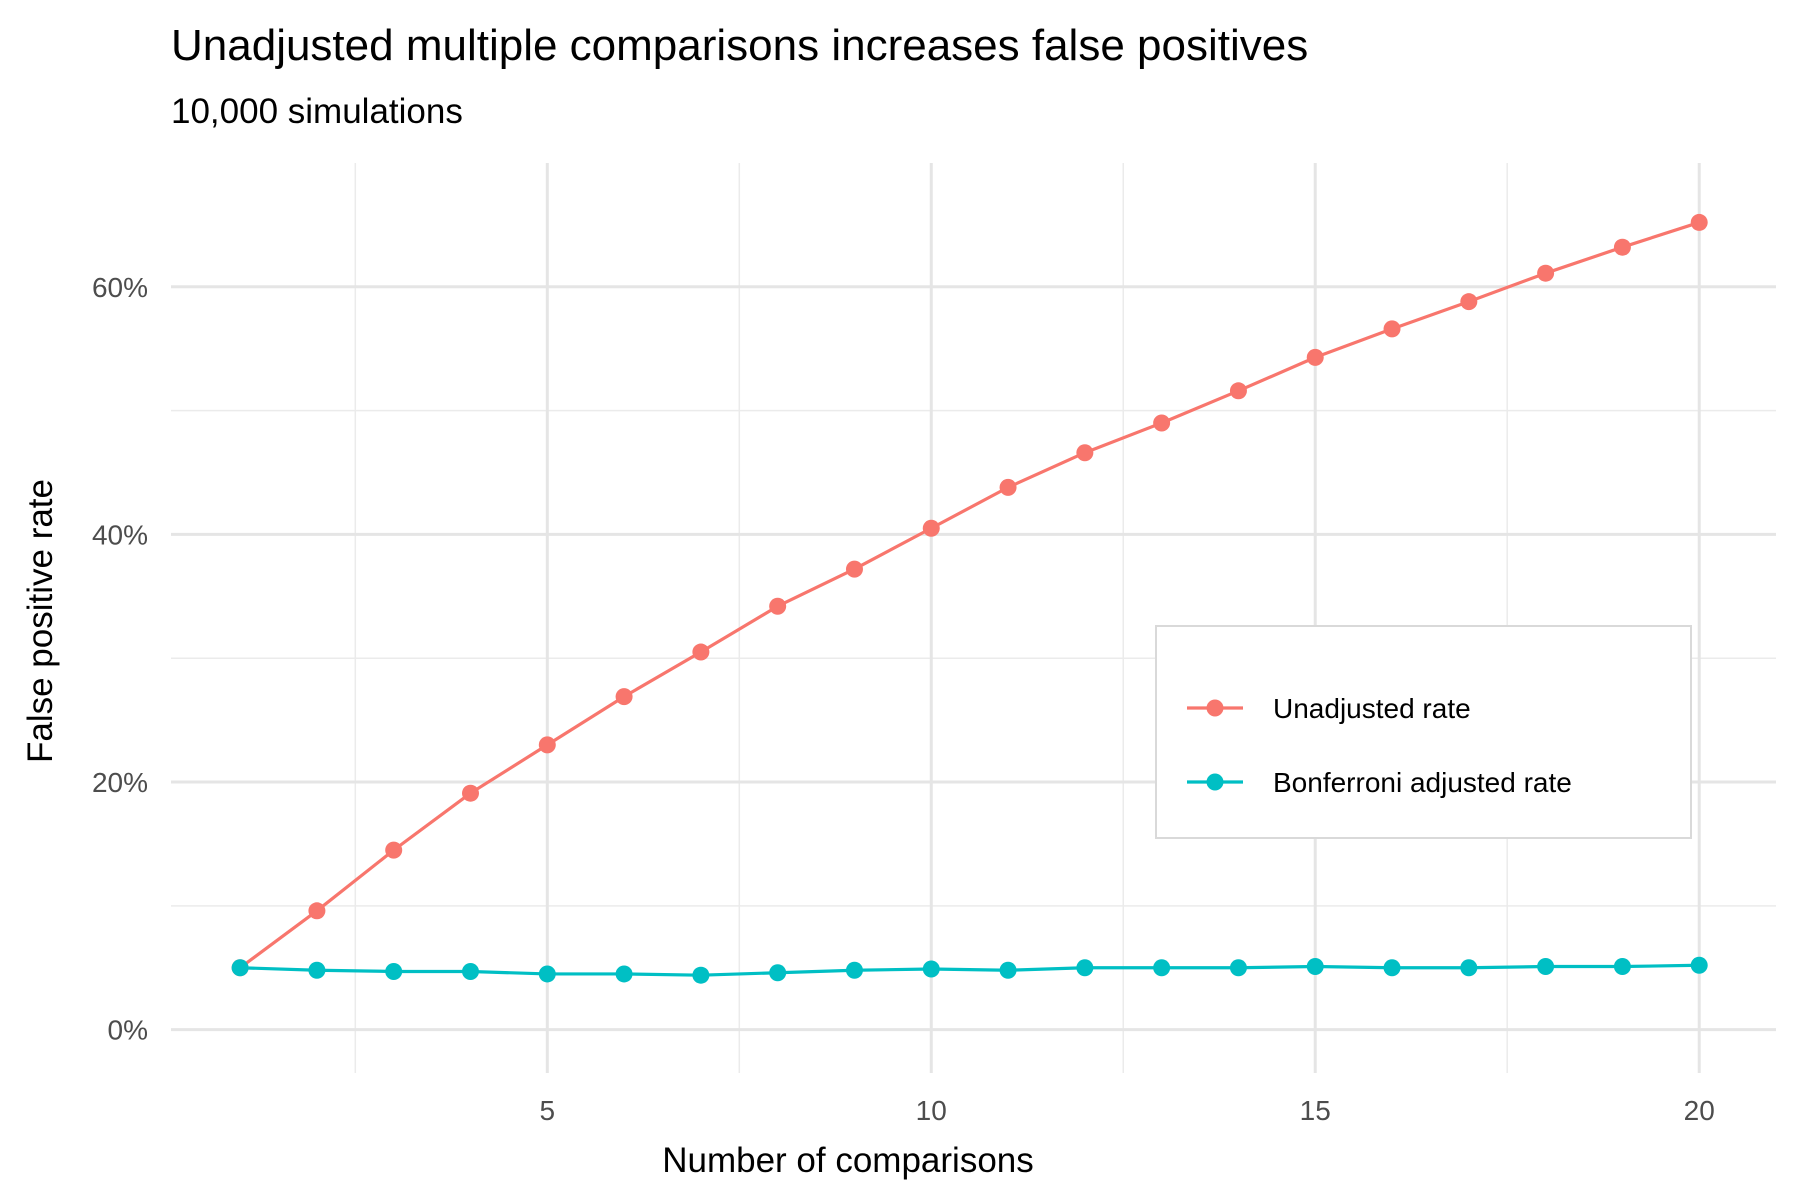 The width and height of the screenshot is (1800, 1200). I want to click on y-axis-ticks: 0% 20% 40% 60%, so click(120, 659).